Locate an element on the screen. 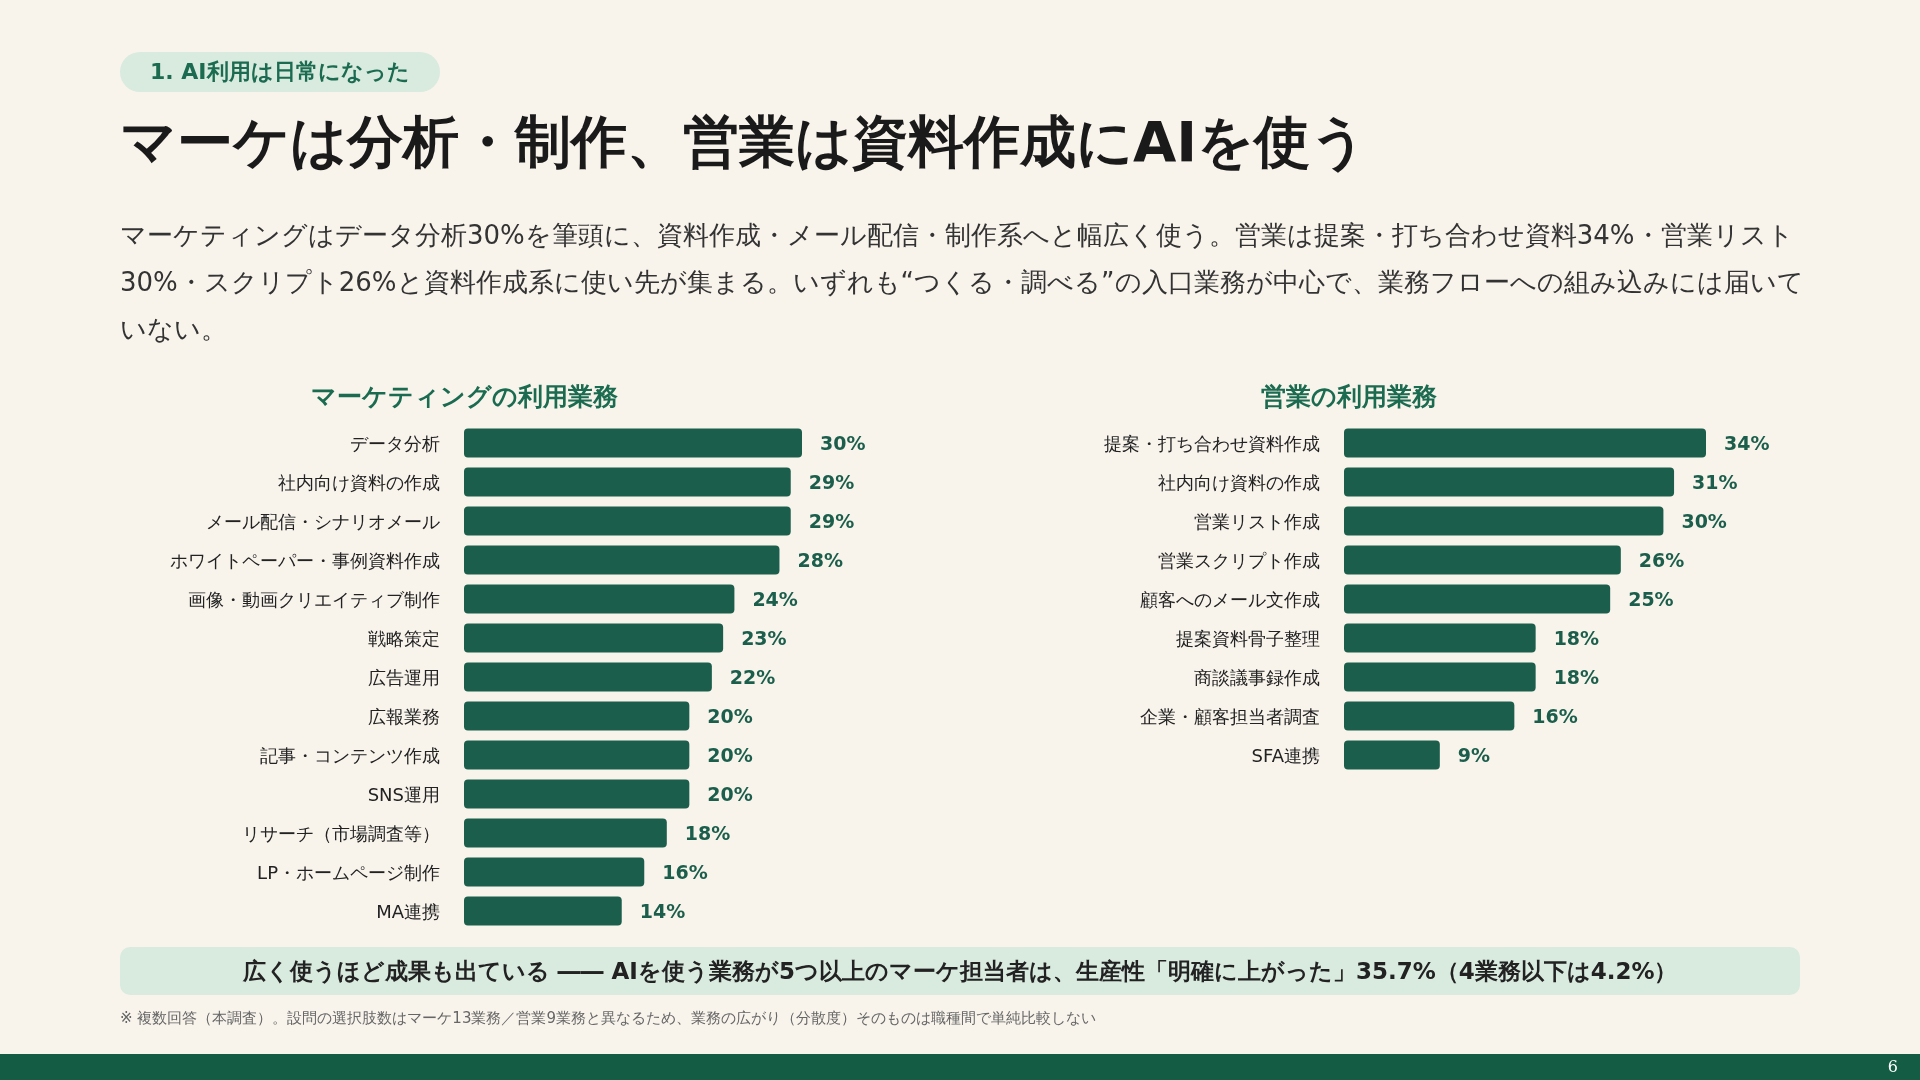 The image size is (1920, 1080). data-label: 34% is located at coordinates (1747, 443).